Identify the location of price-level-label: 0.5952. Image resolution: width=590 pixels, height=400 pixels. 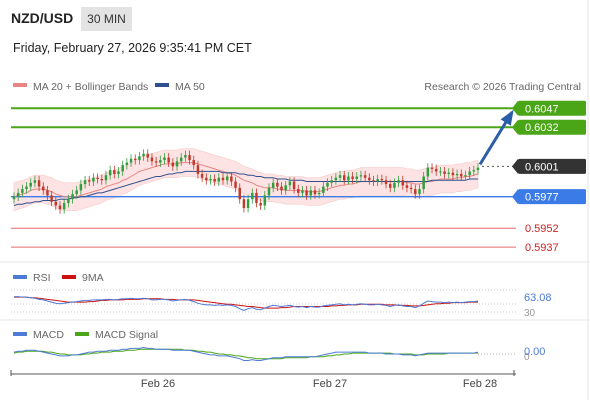
(542, 229).